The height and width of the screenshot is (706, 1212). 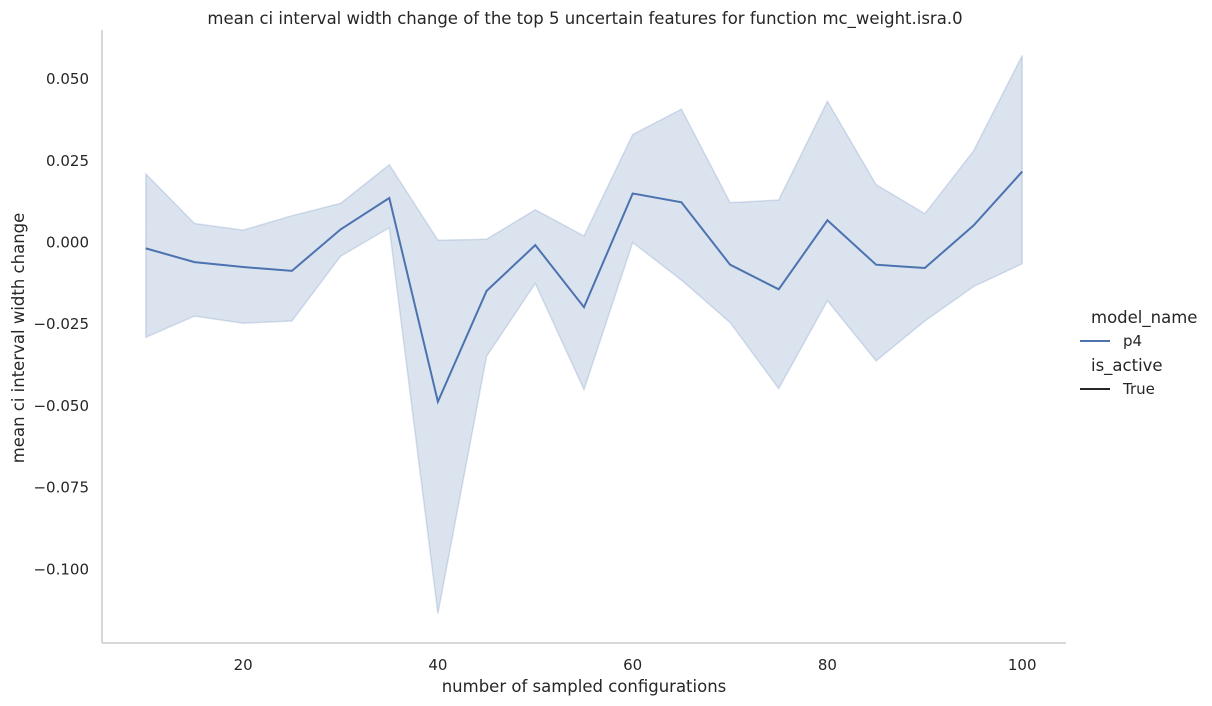 I want to click on y-tick-label: −0.050, so click(x=61, y=406).